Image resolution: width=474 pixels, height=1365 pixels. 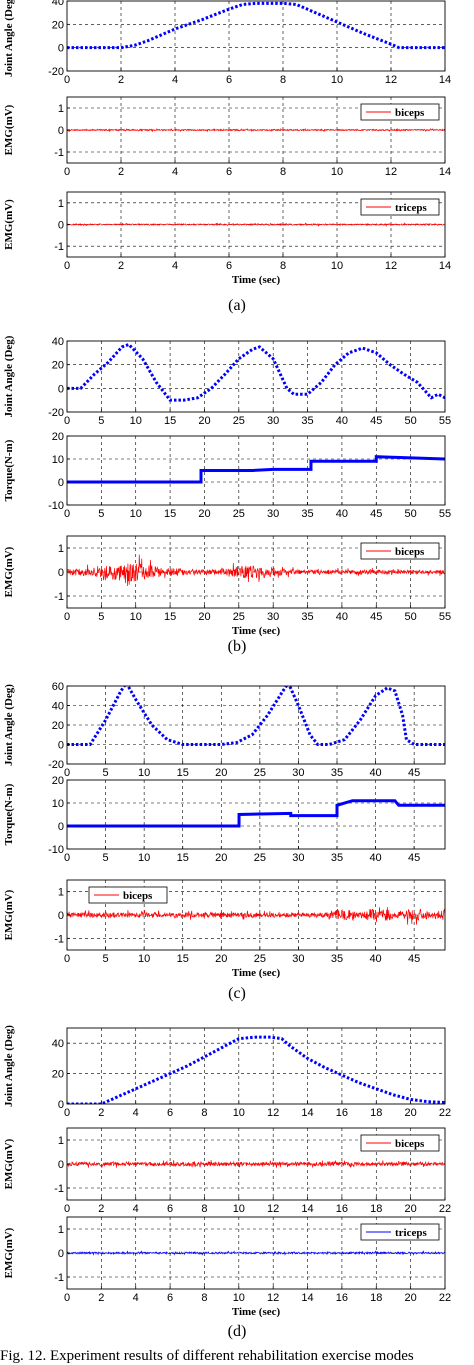 I want to click on caption-c: (c), so click(x=237, y=993).